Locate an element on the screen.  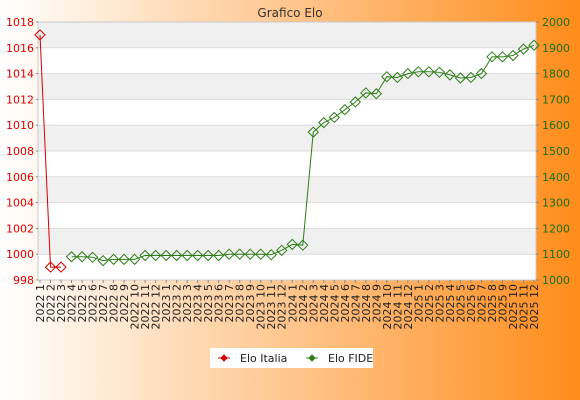
x-tick-label: 2022 1 is located at coordinates (40, 303).